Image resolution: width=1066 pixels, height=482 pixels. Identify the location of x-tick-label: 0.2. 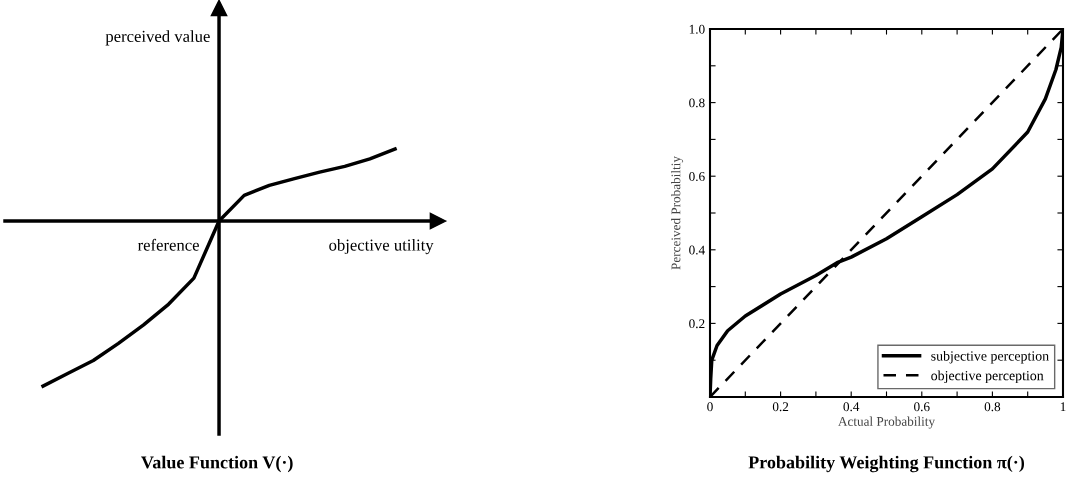
(780, 407).